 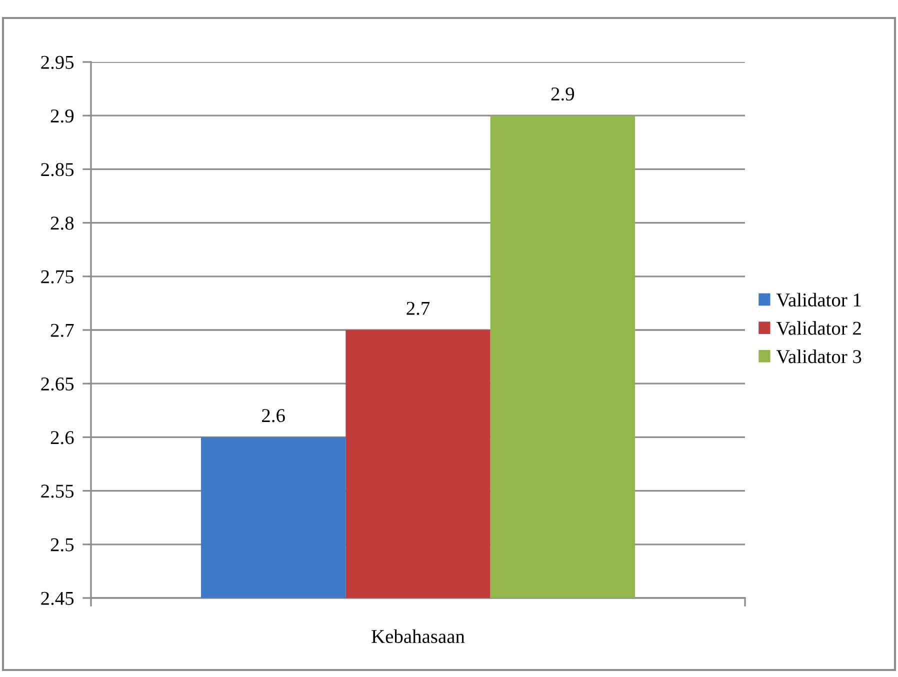 What do you see at coordinates (818, 299) in the screenshot?
I see `legend-label: Validator 1` at bounding box center [818, 299].